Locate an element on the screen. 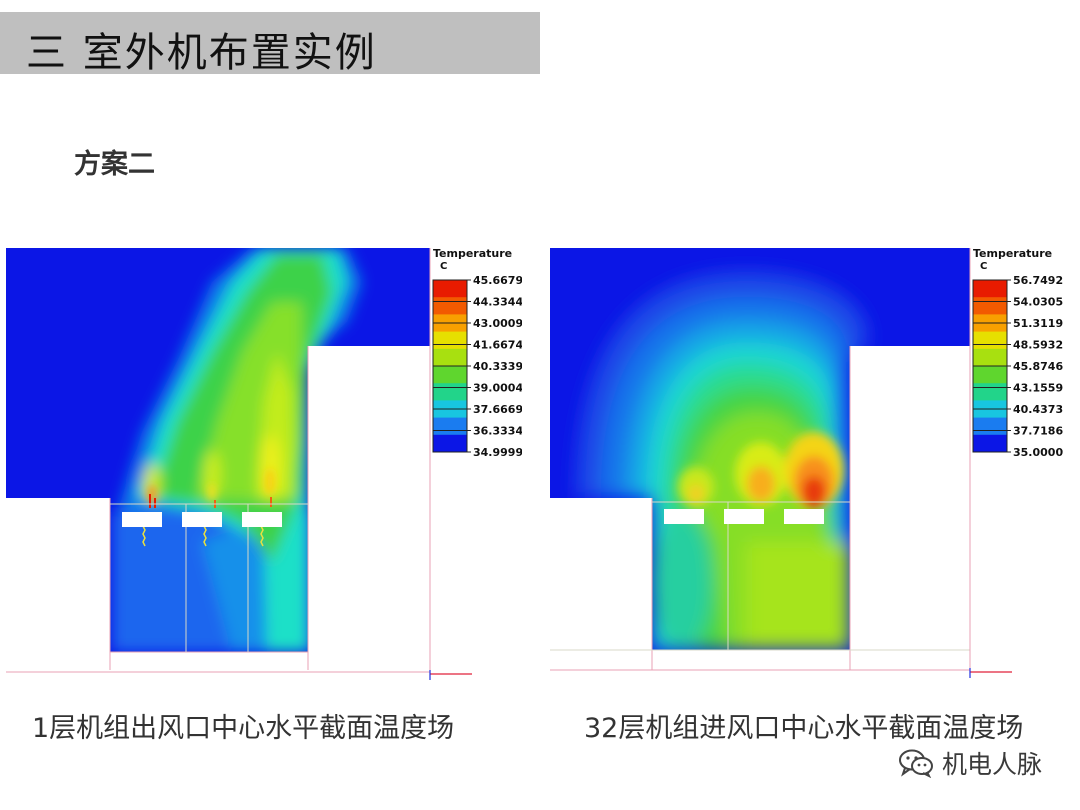  caption-panel-2: 32层机组进风口中心水平截面温度场 is located at coordinates (804, 728).